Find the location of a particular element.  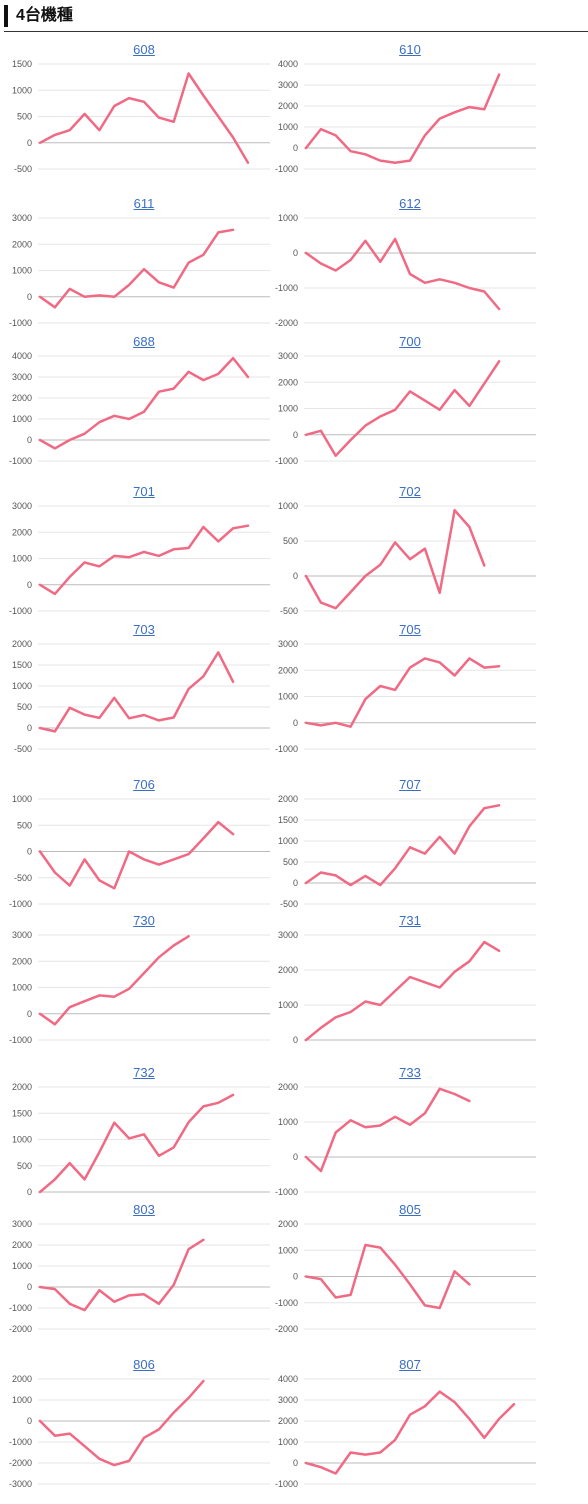

chart-803: -2000 -1000 0 1000 2000 3000 803 is located at coordinates (144, 1269).